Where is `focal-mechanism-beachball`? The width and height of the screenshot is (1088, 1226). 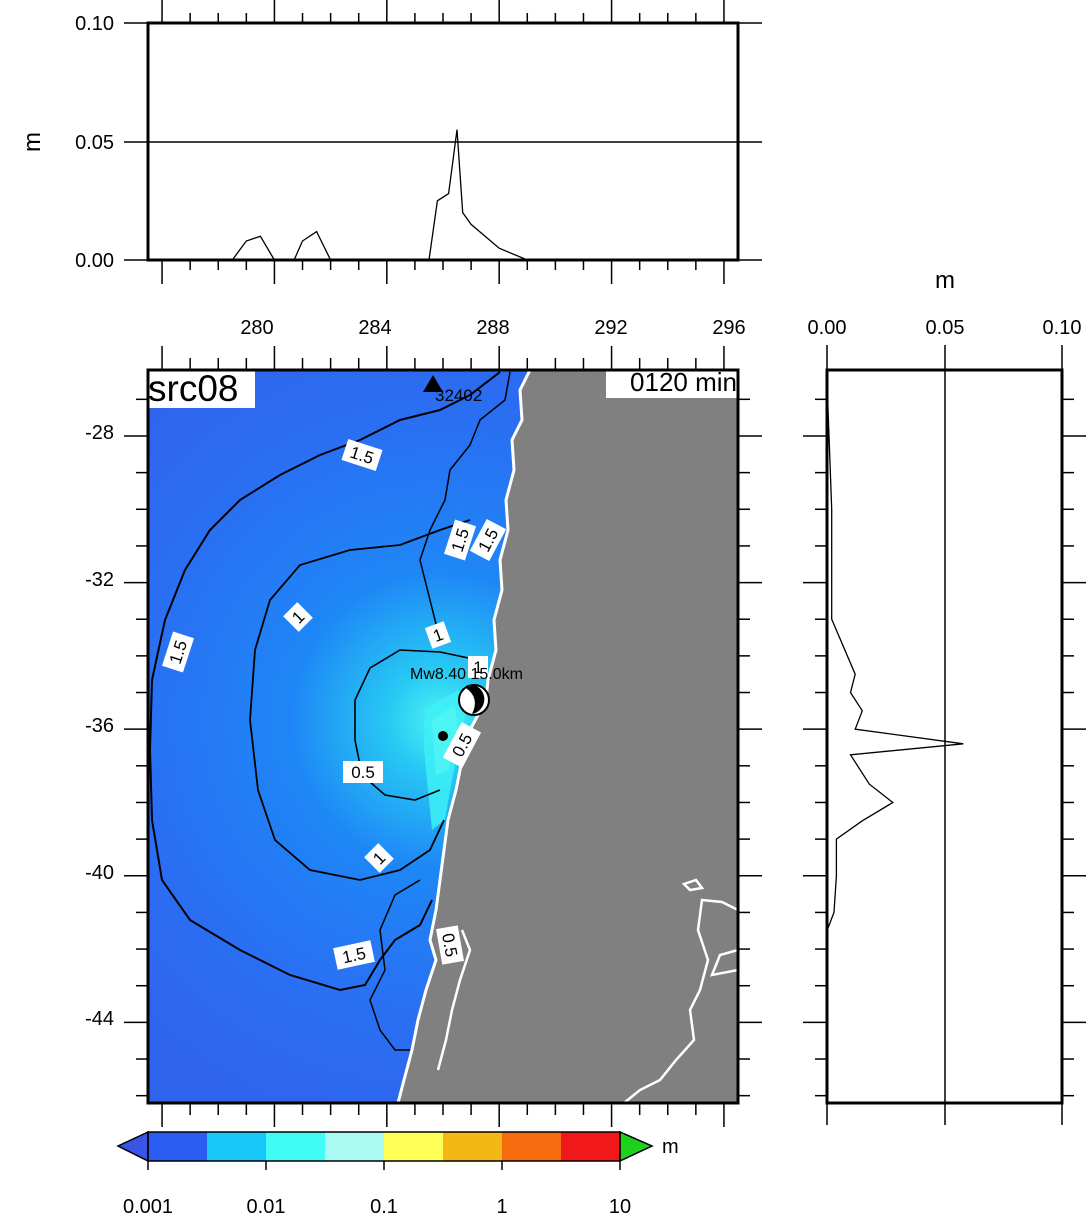 focal-mechanism-beachball is located at coordinates (474, 700).